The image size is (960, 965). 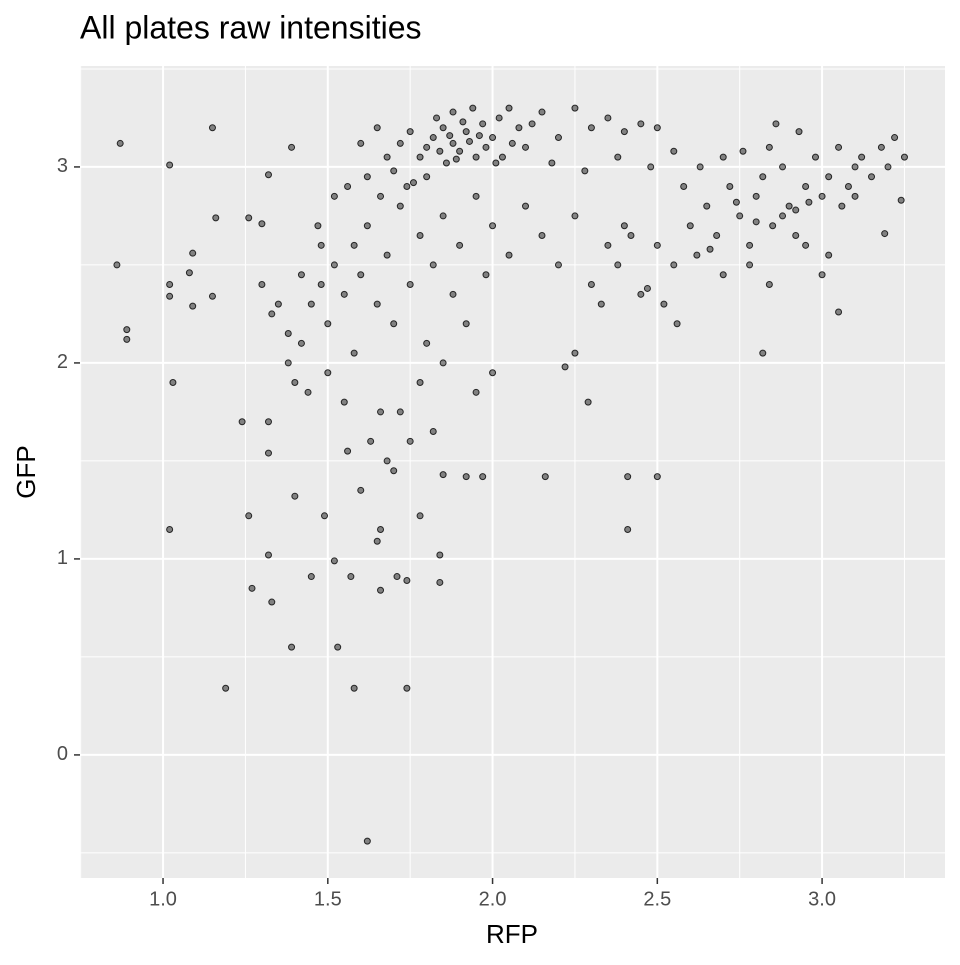 I want to click on x-tick-label: 1.0, so click(x=163, y=899).